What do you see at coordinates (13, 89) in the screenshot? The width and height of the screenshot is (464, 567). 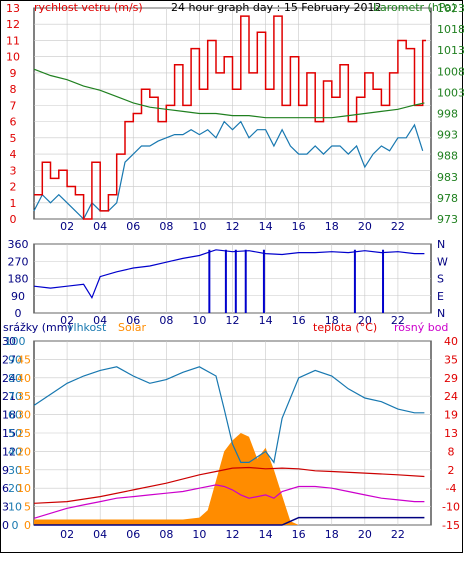 I see `p1-left-tick-label: 8` at bounding box center [13, 89].